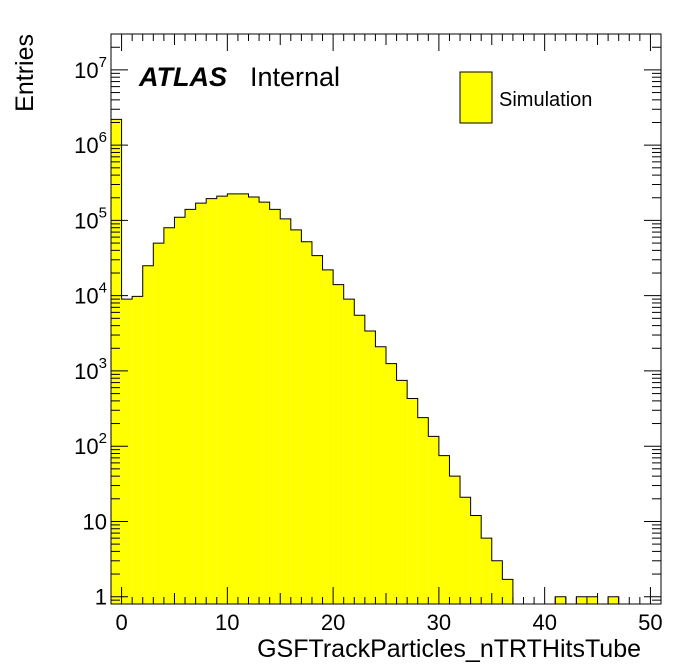 Image resolution: width=696 pixels, height=672 pixels. I want to click on internal-label: Internal, so click(295, 77).